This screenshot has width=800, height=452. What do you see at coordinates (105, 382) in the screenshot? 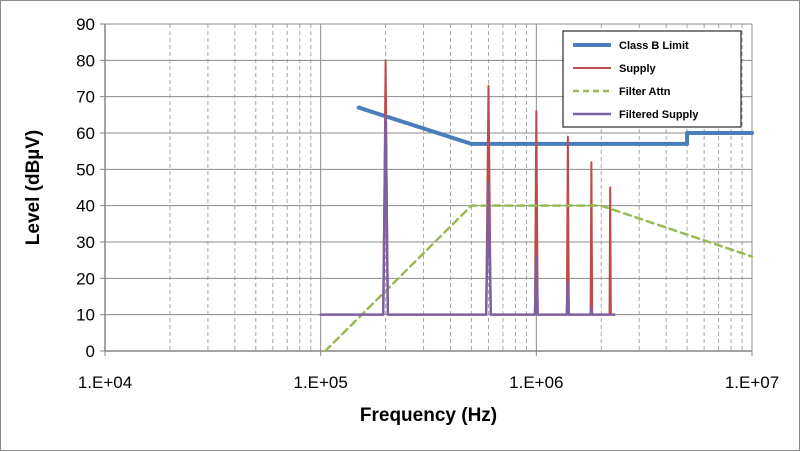
I see `x-tick-label: 1.E+04` at bounding box center [105, 382].